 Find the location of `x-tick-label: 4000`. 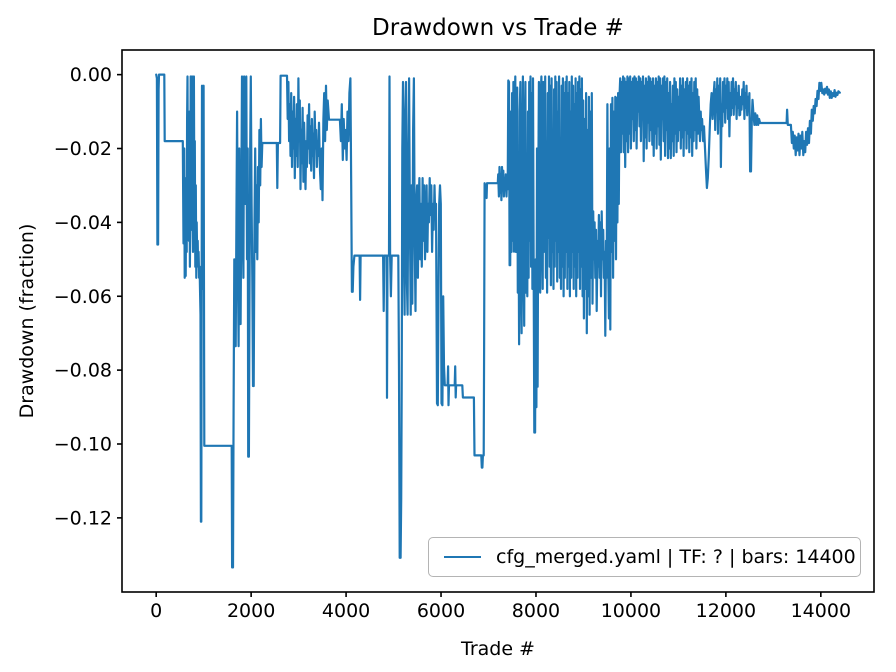

x-tick-label: 4000 is located at coordinates (346, 611).